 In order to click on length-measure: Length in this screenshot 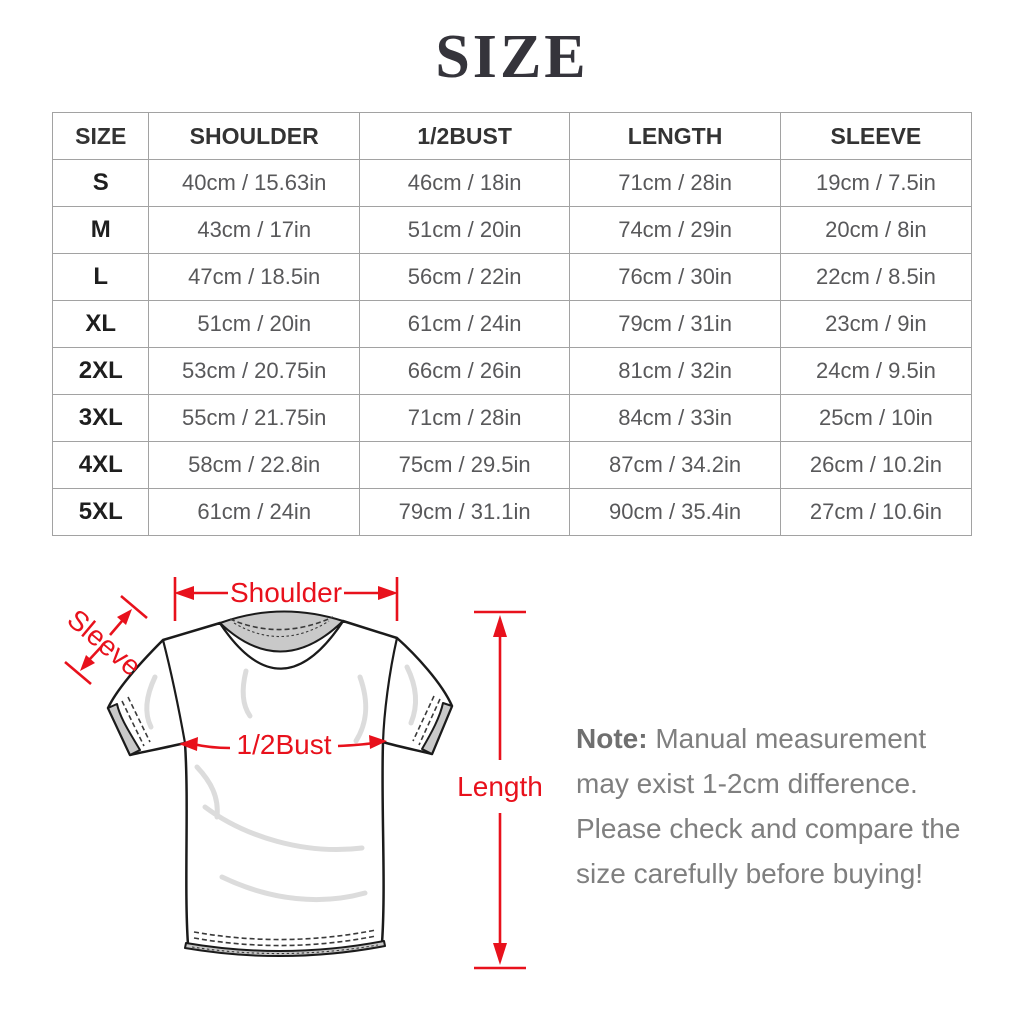, I will do `click(500, 790)`.